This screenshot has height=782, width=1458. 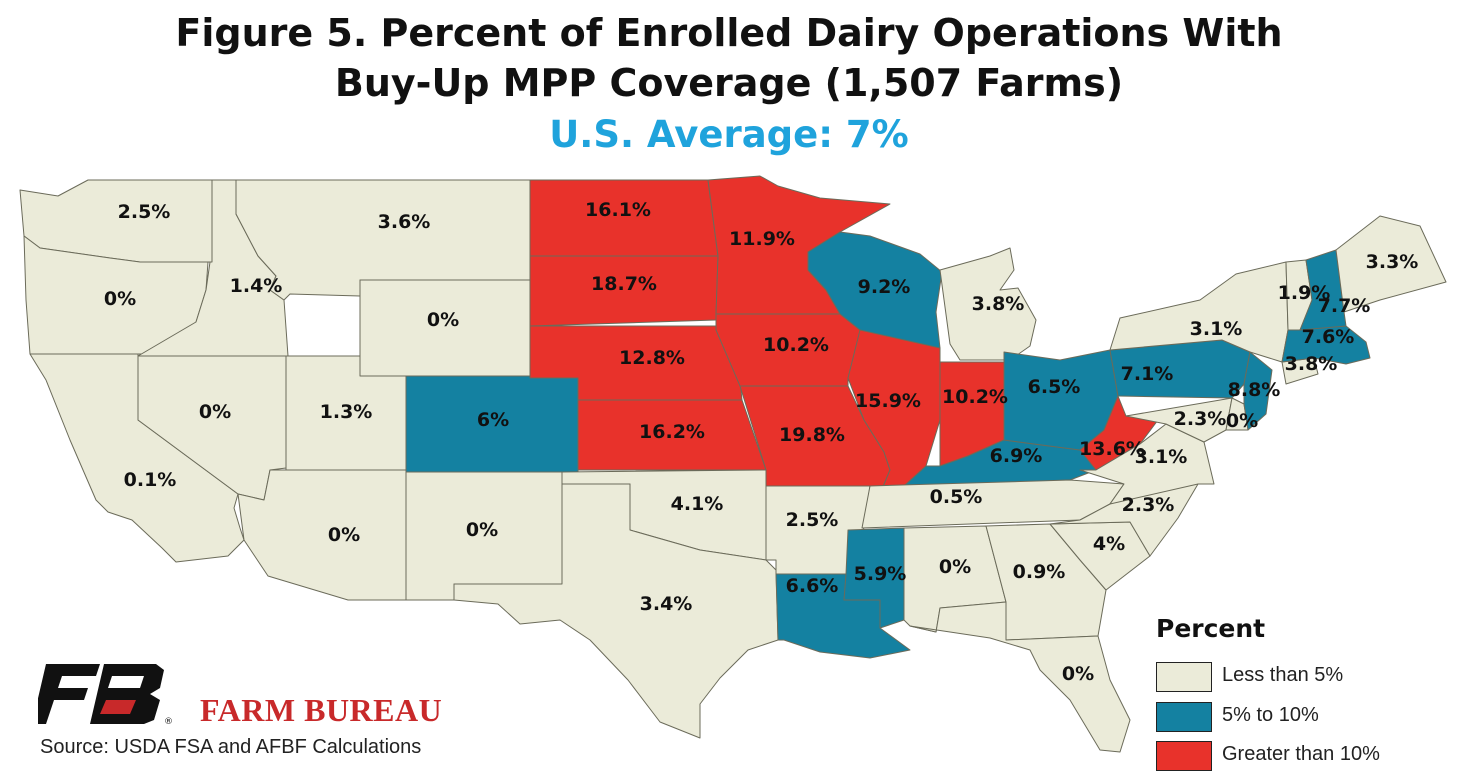 What do you see at coordinates (1054, 387) in the screenshot?
I see `state-label-oh: 6.5%` at bounding box center [1054, 387].